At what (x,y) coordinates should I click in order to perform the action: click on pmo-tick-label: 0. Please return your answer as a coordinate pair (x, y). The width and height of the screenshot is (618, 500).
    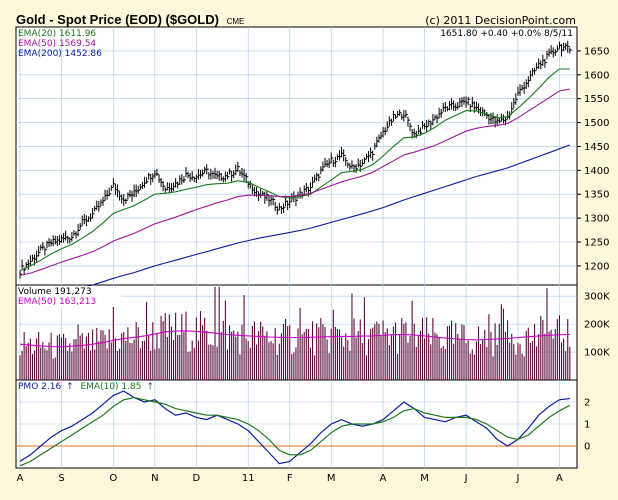
    Looking at the image, I should click on (587, 447).